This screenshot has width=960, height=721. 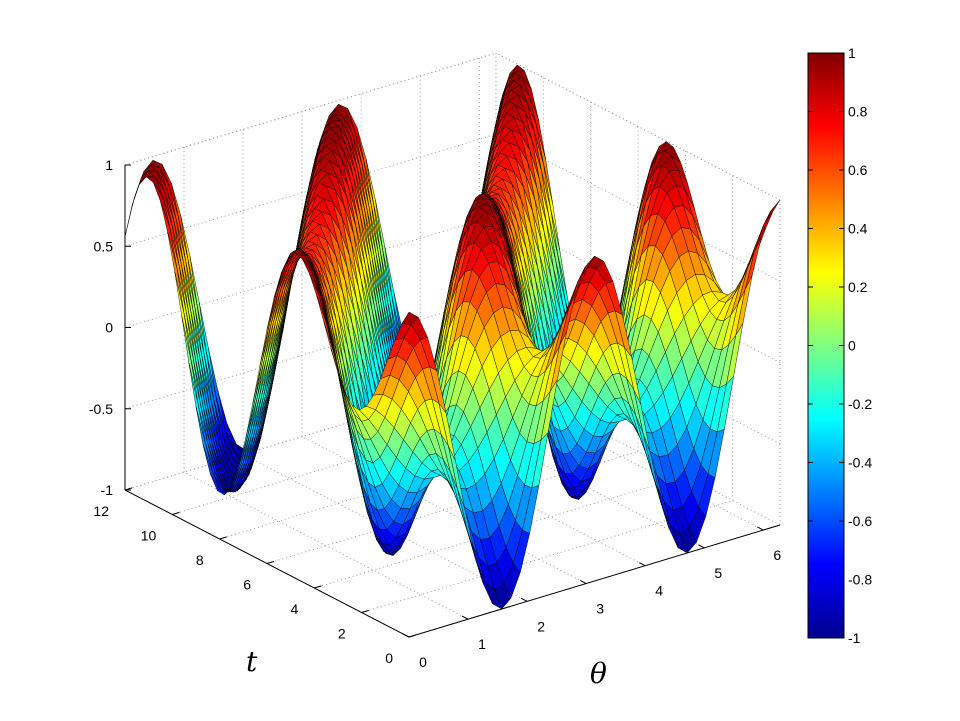 I want to click on theta-tick-label: 1, so click(x=482, y=644).